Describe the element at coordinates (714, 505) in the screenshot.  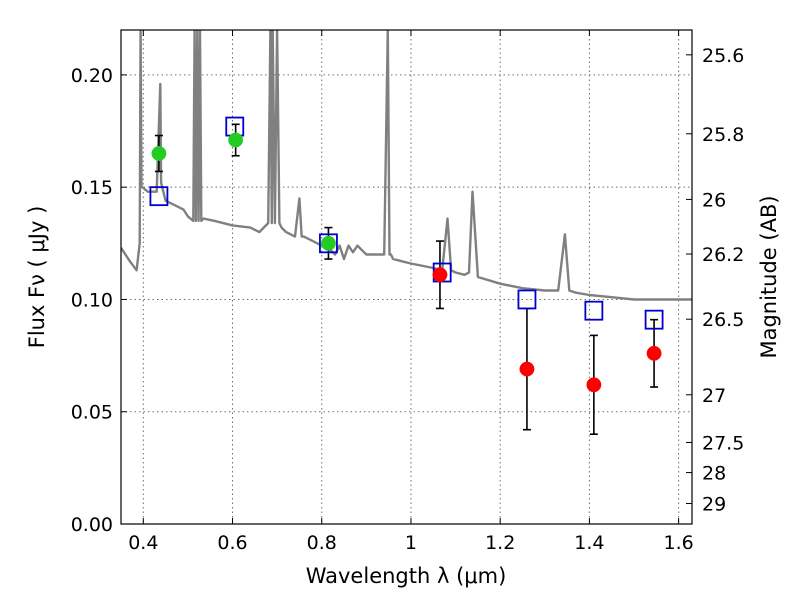
I see `y2-tick-label: 29` at that location.